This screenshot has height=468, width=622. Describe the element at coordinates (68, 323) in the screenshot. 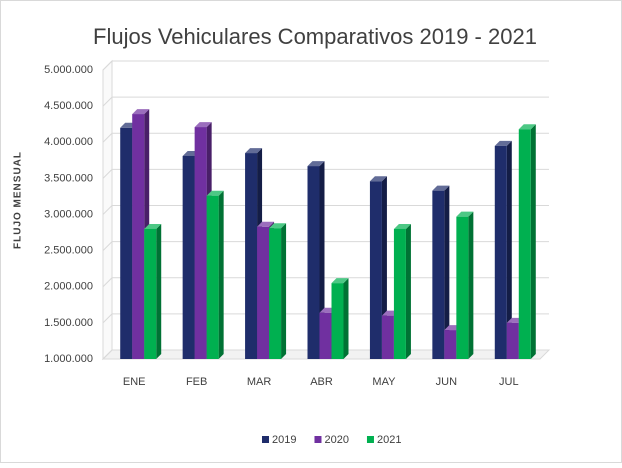

I see `y-tick-label: 1.500.000` at that location.